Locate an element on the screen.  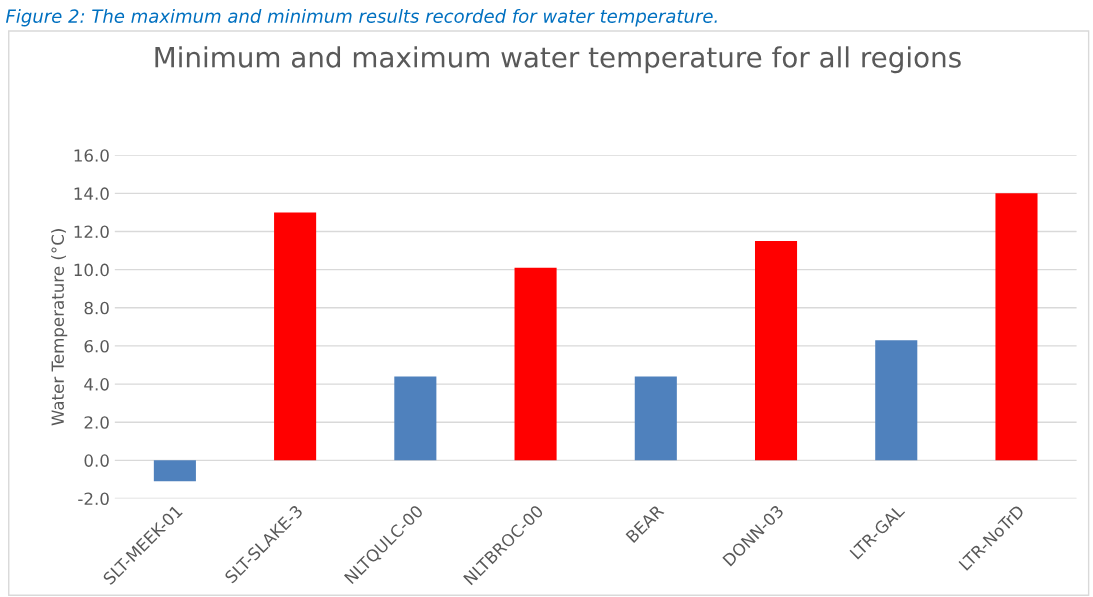
y-tick-label: 10.0 is located at coordinates (91, 270).